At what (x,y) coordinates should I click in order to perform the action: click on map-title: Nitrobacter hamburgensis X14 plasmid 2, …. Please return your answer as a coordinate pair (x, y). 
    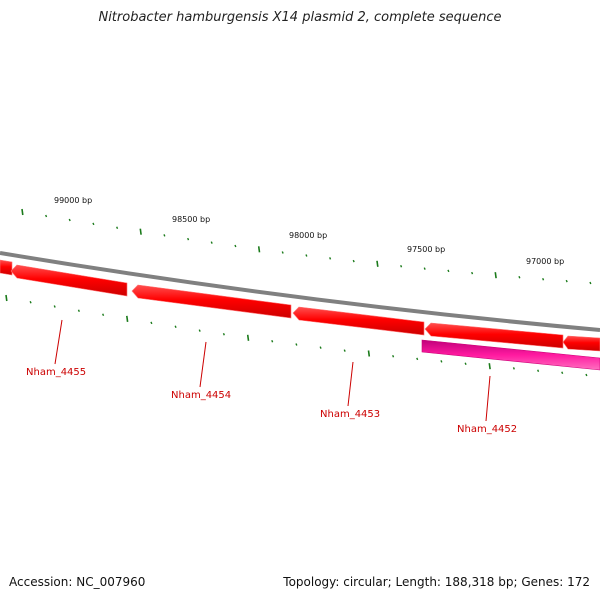
    Looking at the image, I should click on (300, 17).